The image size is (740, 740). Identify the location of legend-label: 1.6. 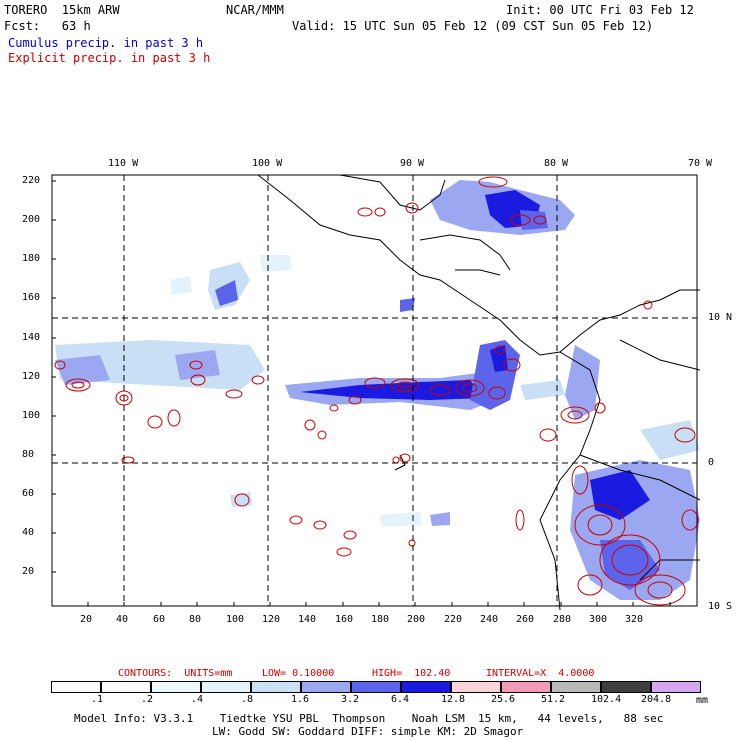
(300, 699).